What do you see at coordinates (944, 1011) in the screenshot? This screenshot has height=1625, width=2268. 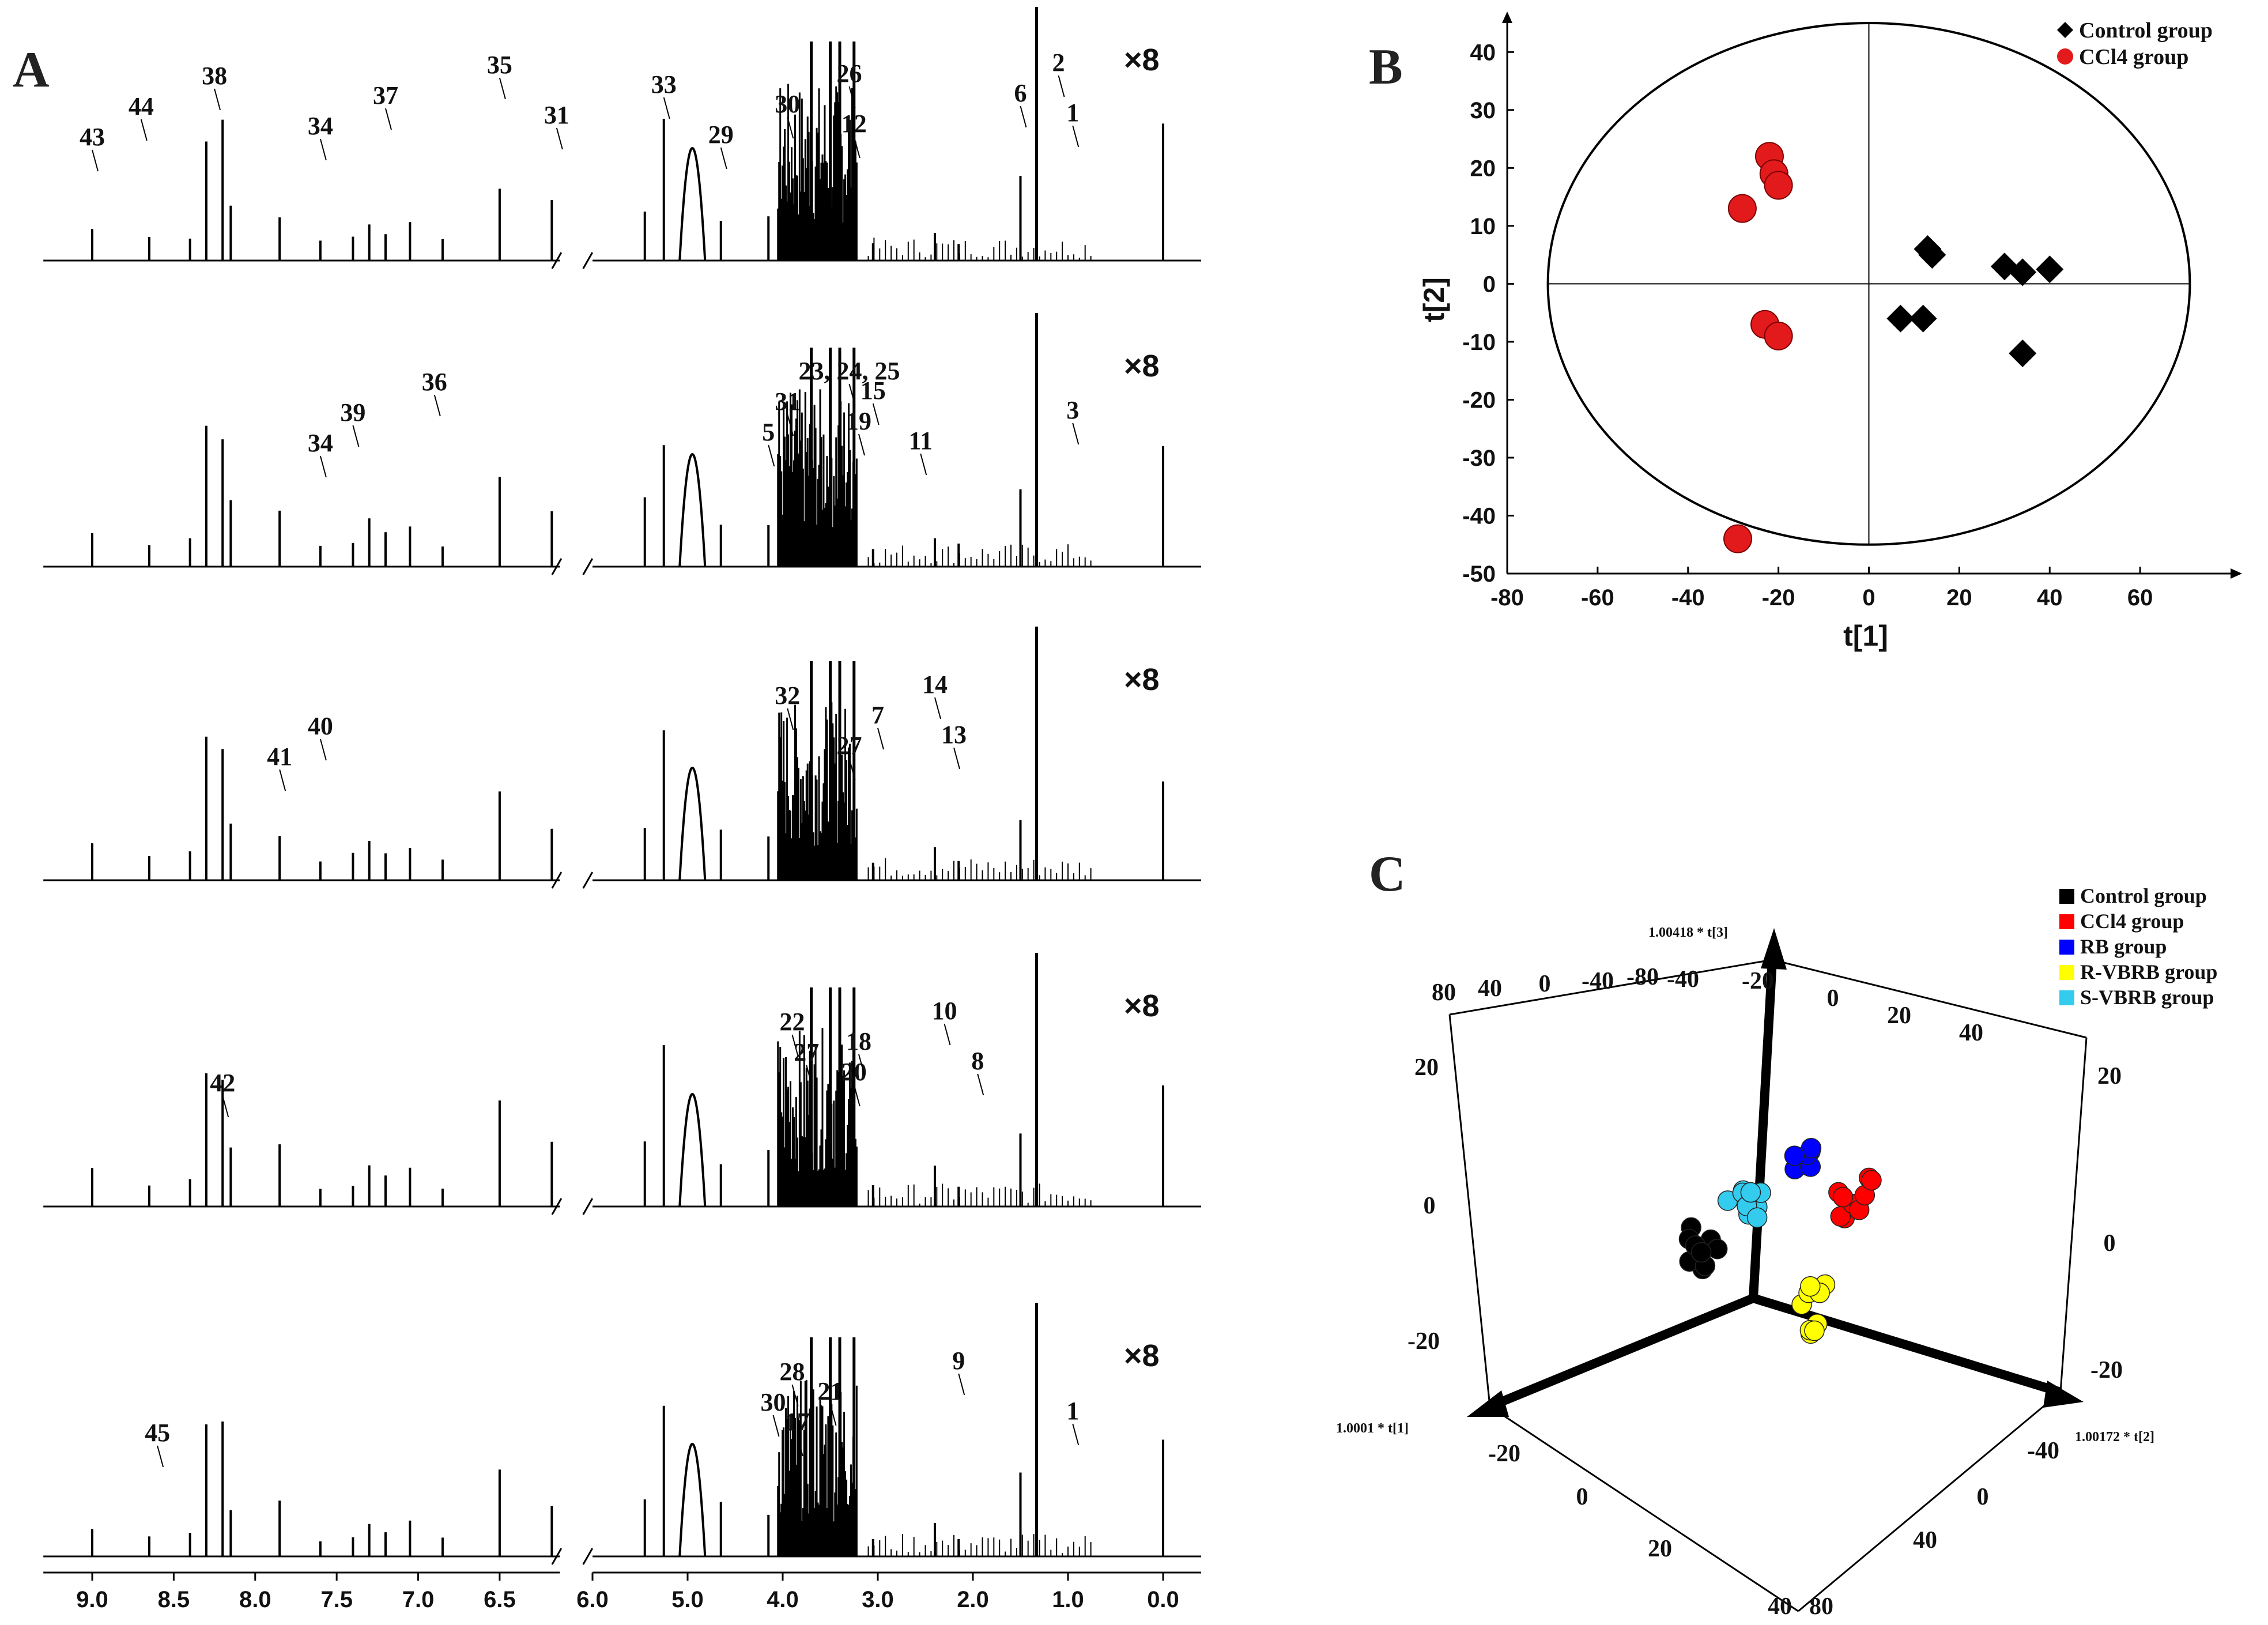 I see `peak-label: 10` at bounding box center [944, 1011].